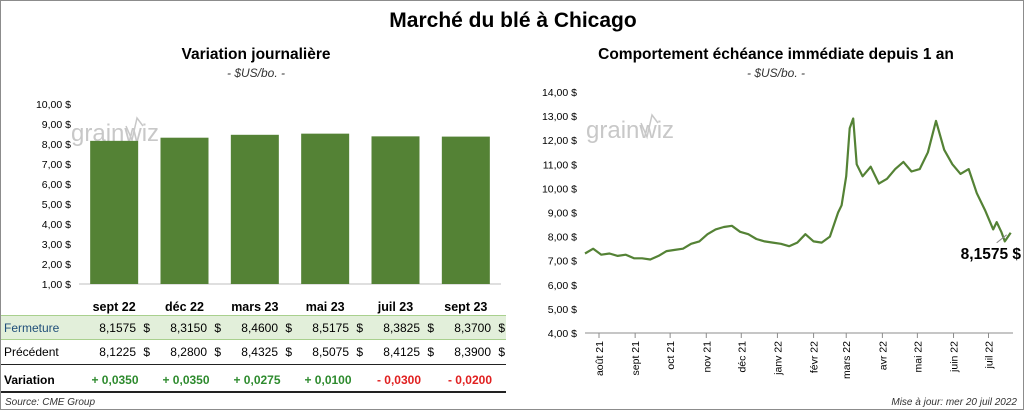 The width and height of the screenshot is (1024, 410). Describe the element at coordinates (114, 307) in the screenshot. I see `x-tick-label: sept 22` at that location.